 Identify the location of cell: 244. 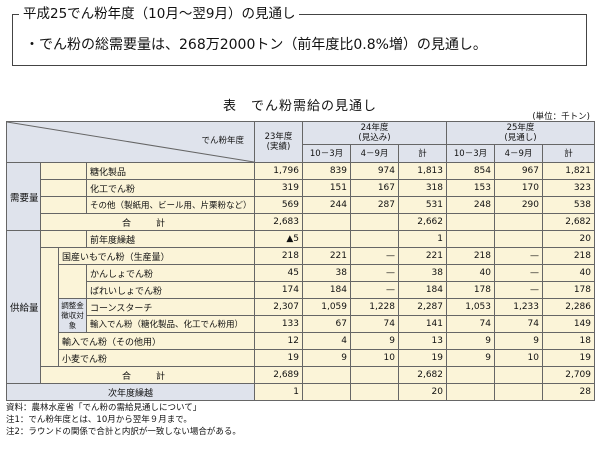
(326, 205).